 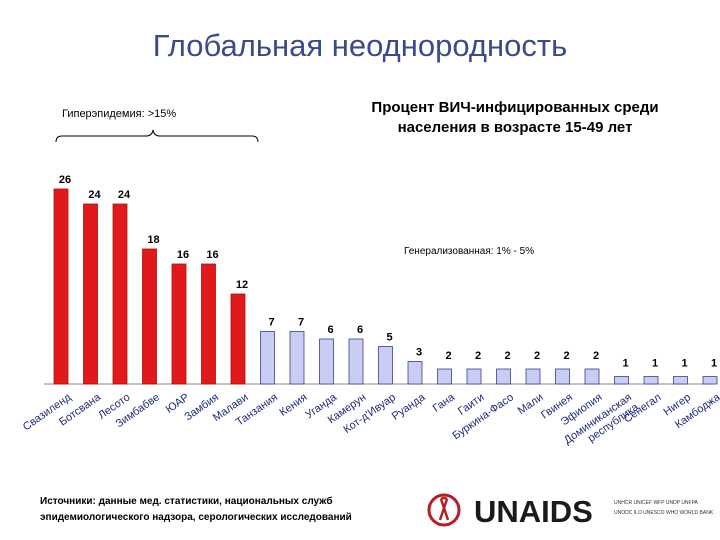 I want to click on value-label-13: 2, so click(x=448, y=356).